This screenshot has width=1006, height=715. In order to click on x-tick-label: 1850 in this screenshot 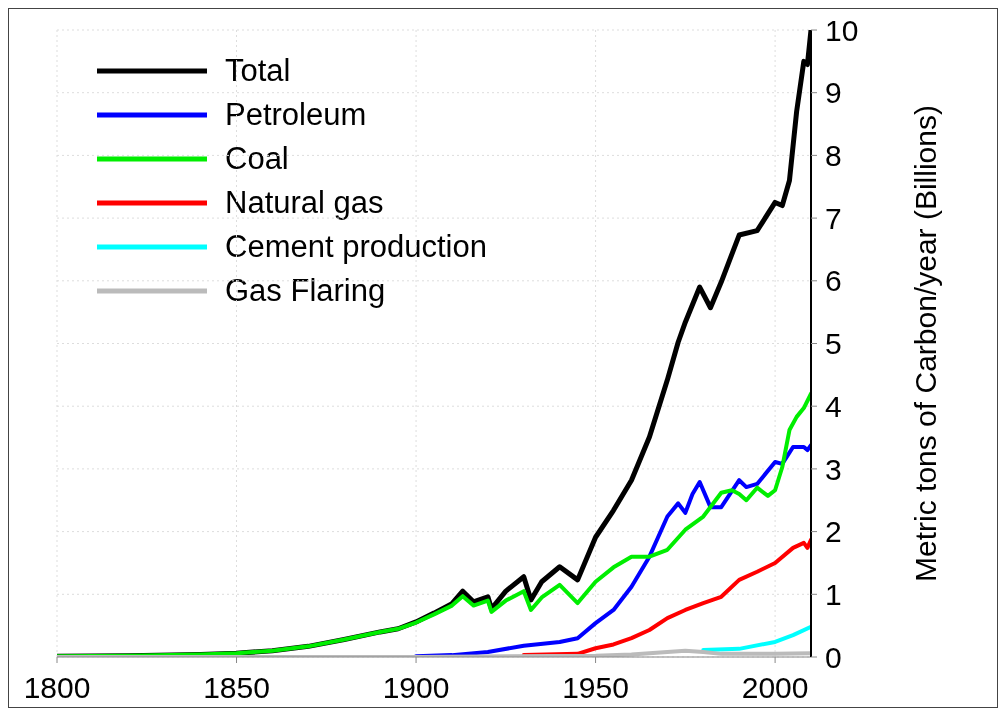, I will do `click(236, 688)`.